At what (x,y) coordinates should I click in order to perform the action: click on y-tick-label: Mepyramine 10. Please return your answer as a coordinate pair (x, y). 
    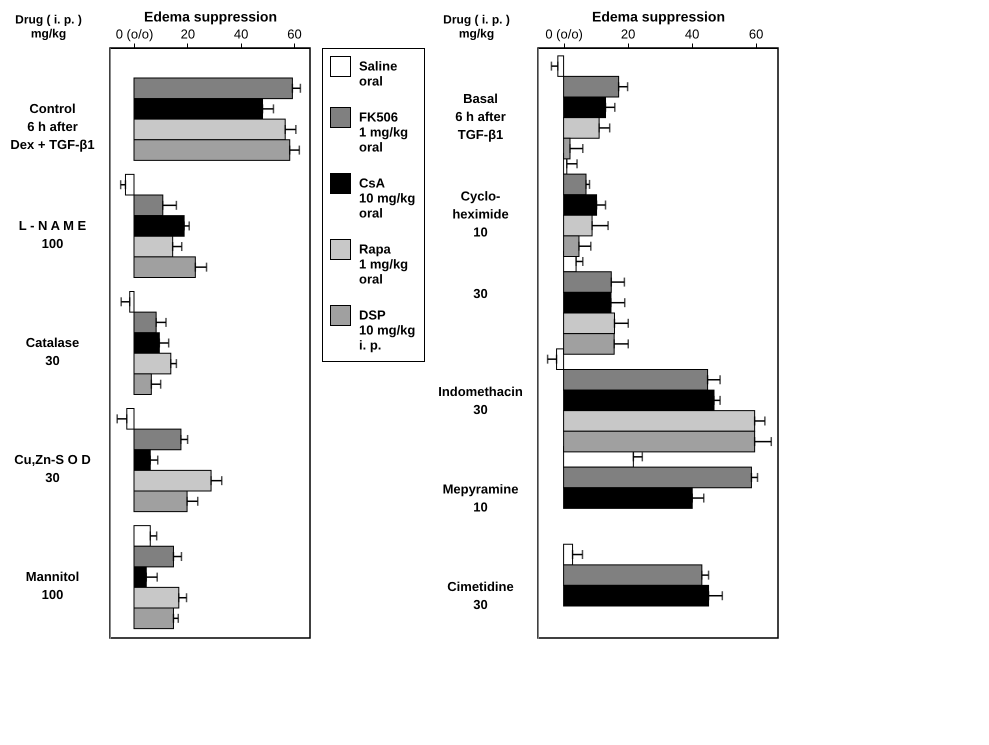
    Looking at the image, I should click on (480, 498).